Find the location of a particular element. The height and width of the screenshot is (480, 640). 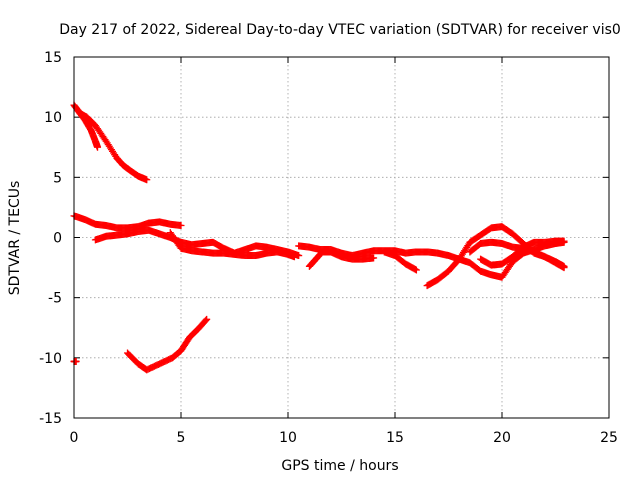

x-axis-label: GPS time / hours is located at coordinates (339, 466).